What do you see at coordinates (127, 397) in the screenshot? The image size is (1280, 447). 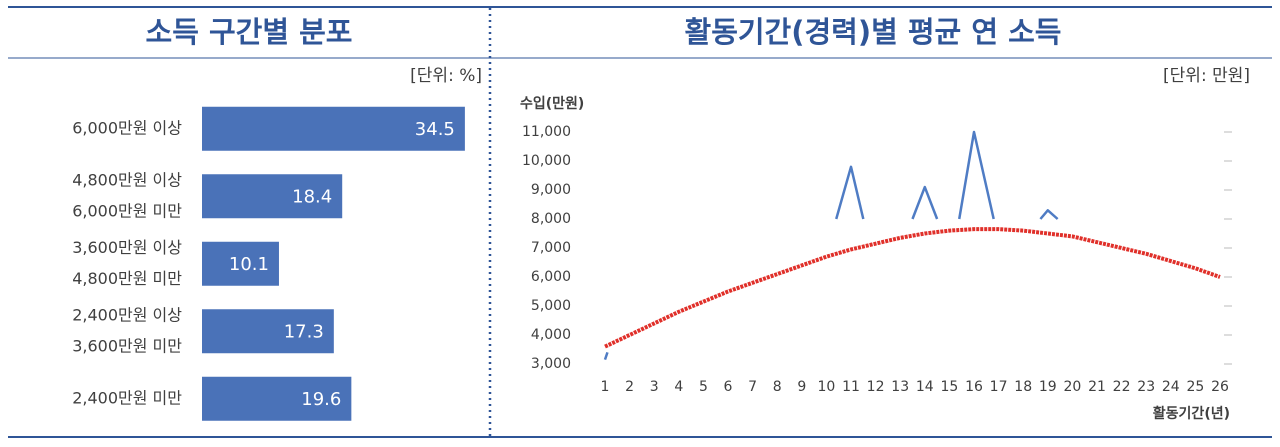 I see `category-label: 2,400만원 미만` at bounding box center [127, 397].